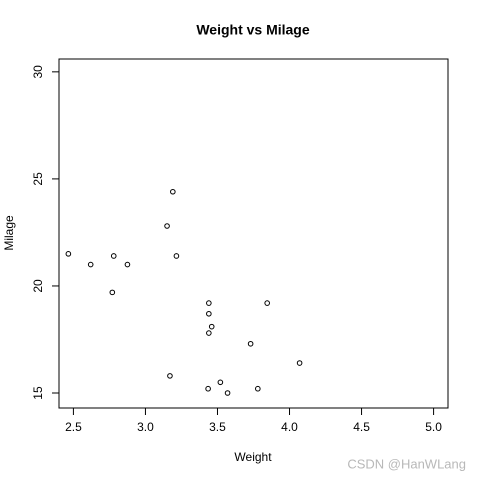  I want to click on watermark: CSDN @HanWLang, so click(406, 463).